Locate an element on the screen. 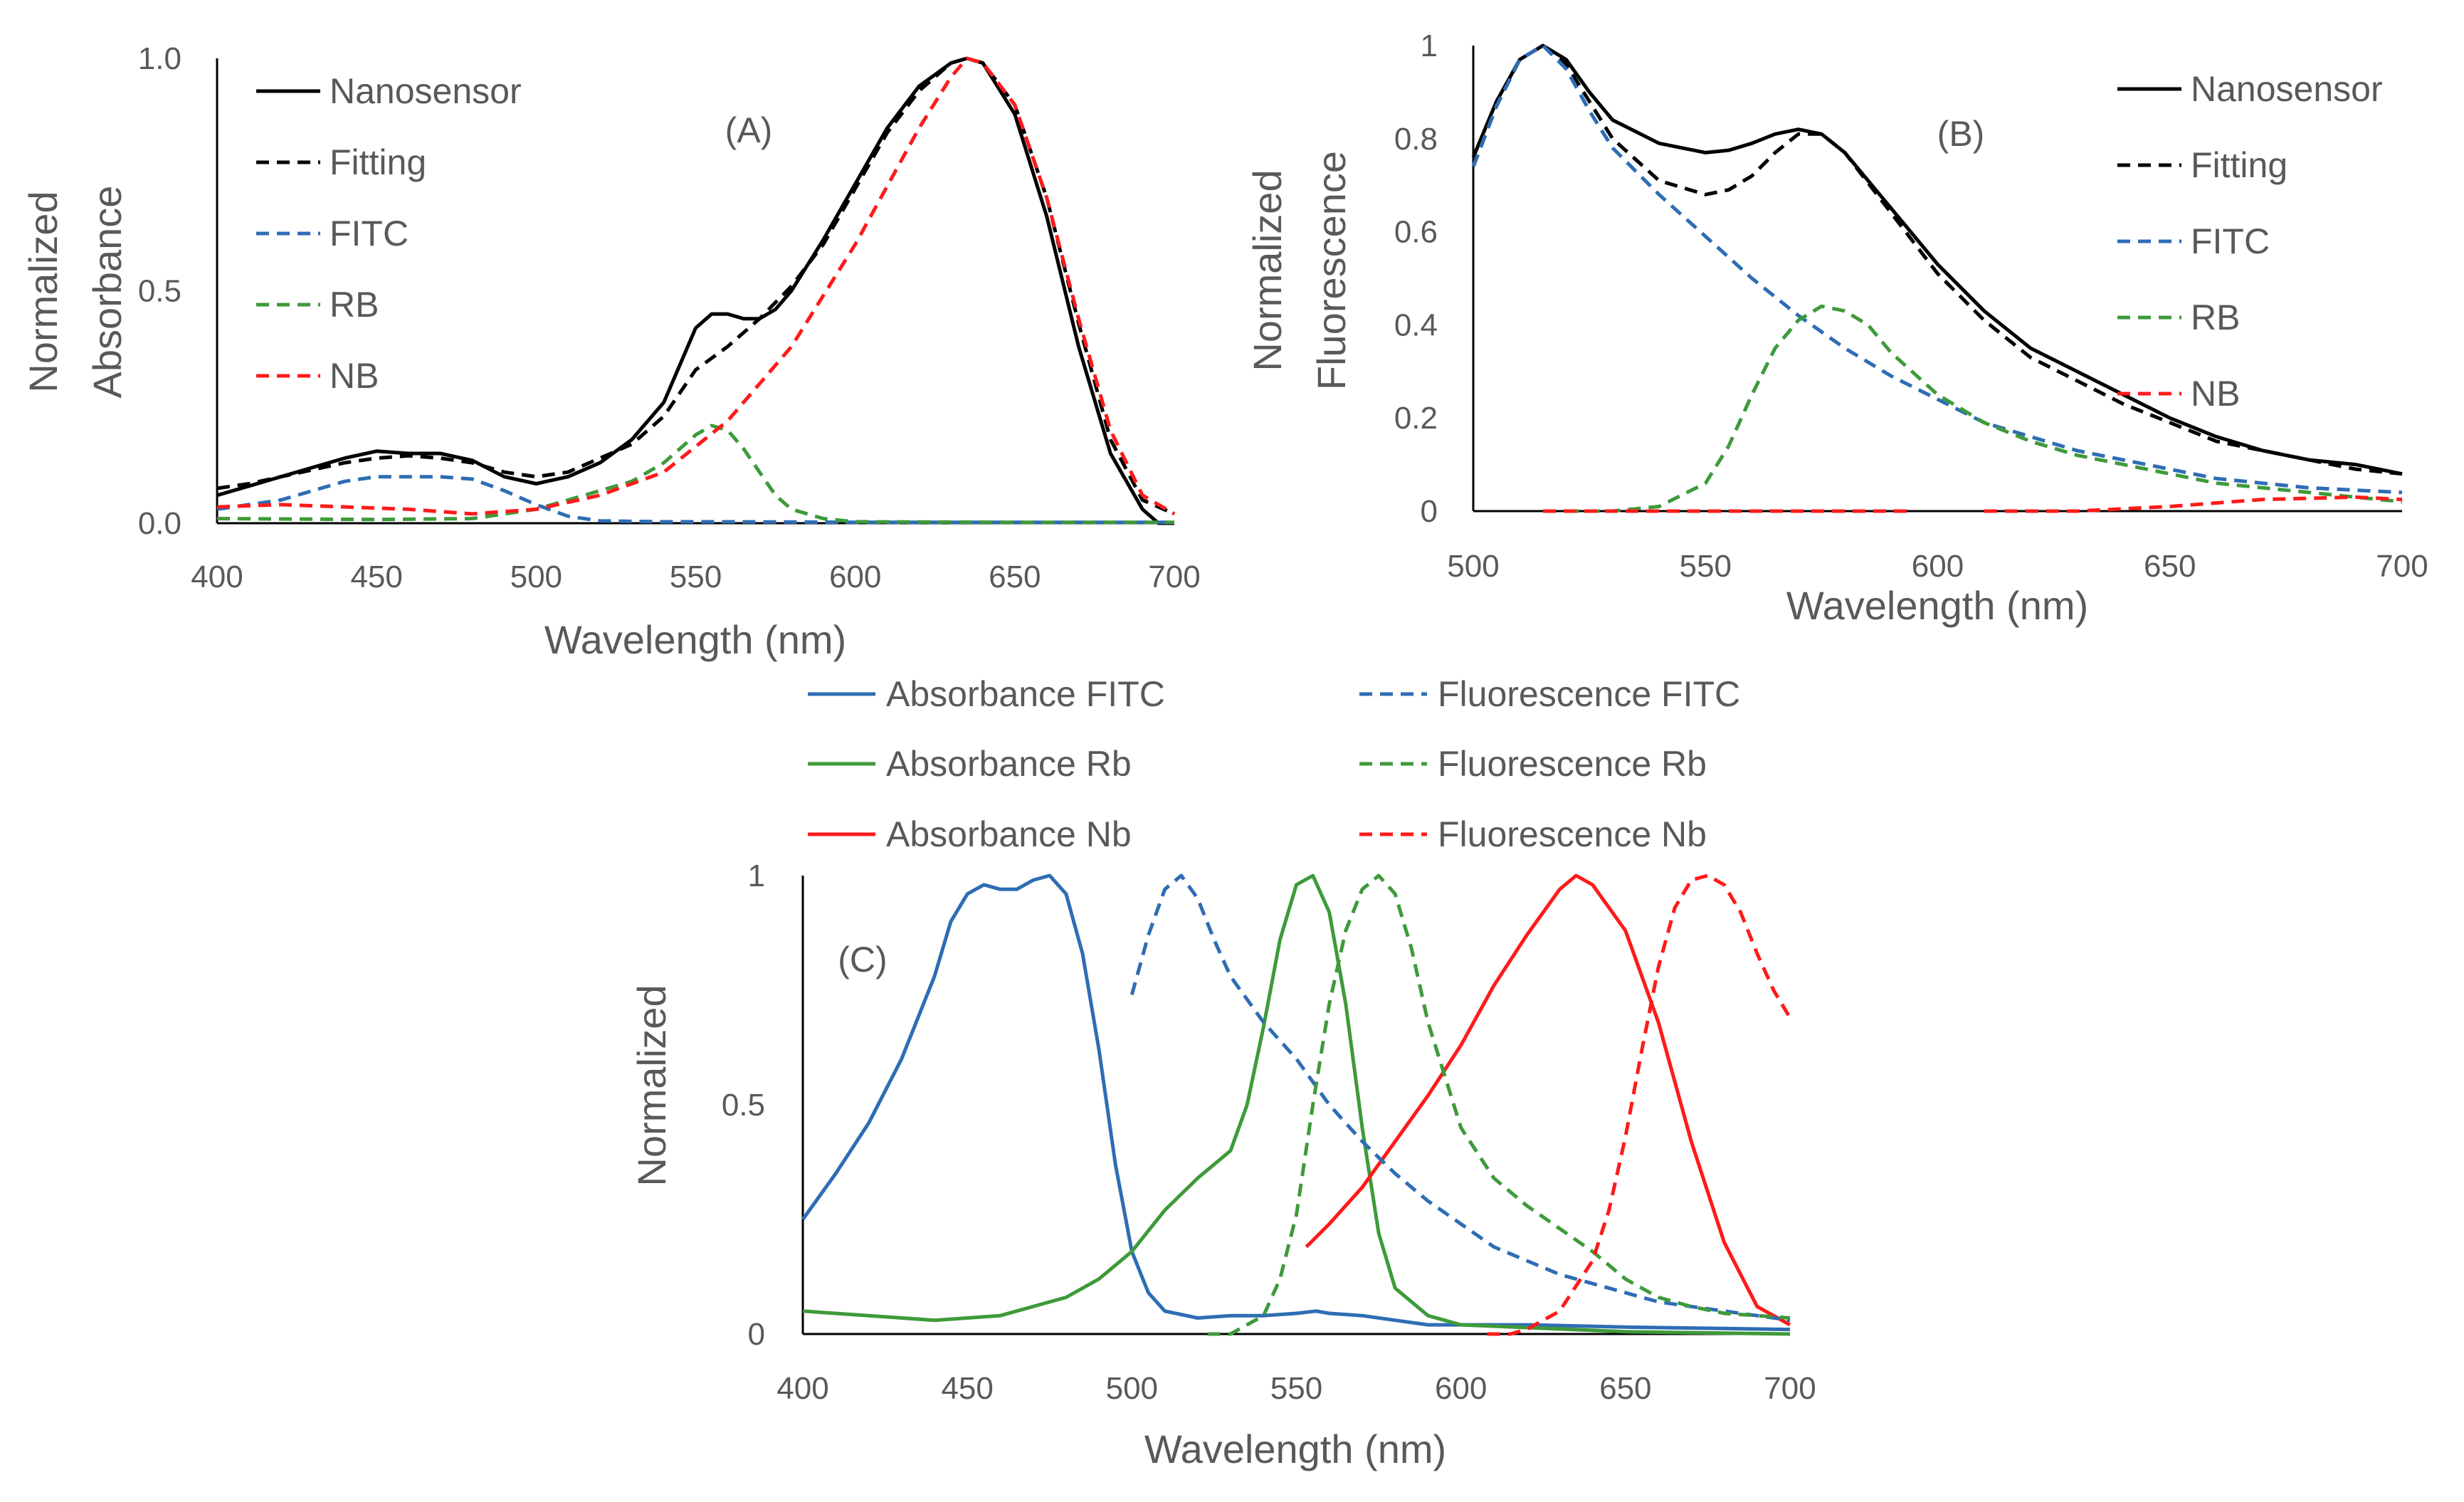 The image size is (2464, 1502). panel-b-legend-label-nb: NB is located at coordinates (2215, 394).